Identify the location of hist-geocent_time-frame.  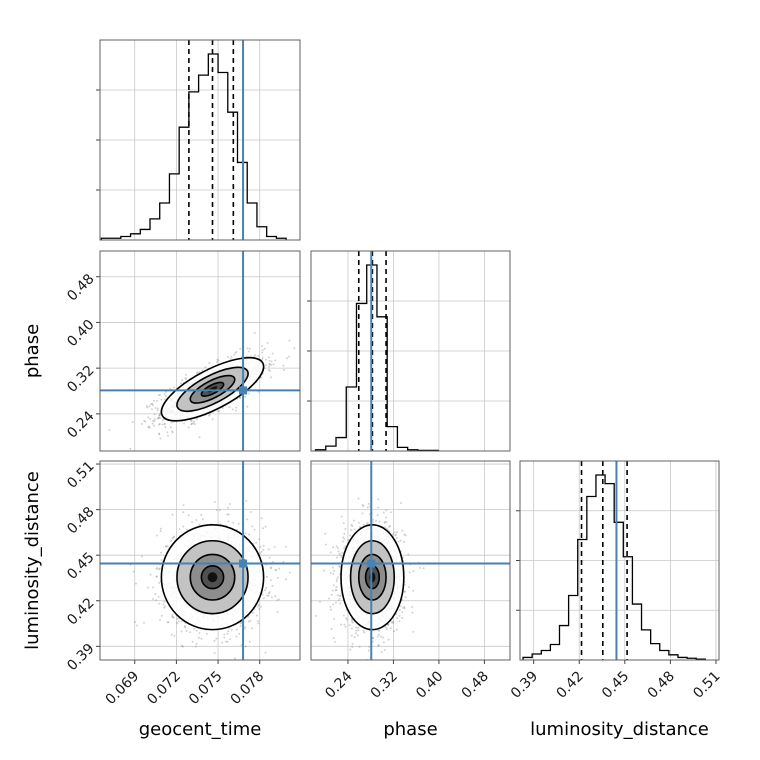
(200, 140).